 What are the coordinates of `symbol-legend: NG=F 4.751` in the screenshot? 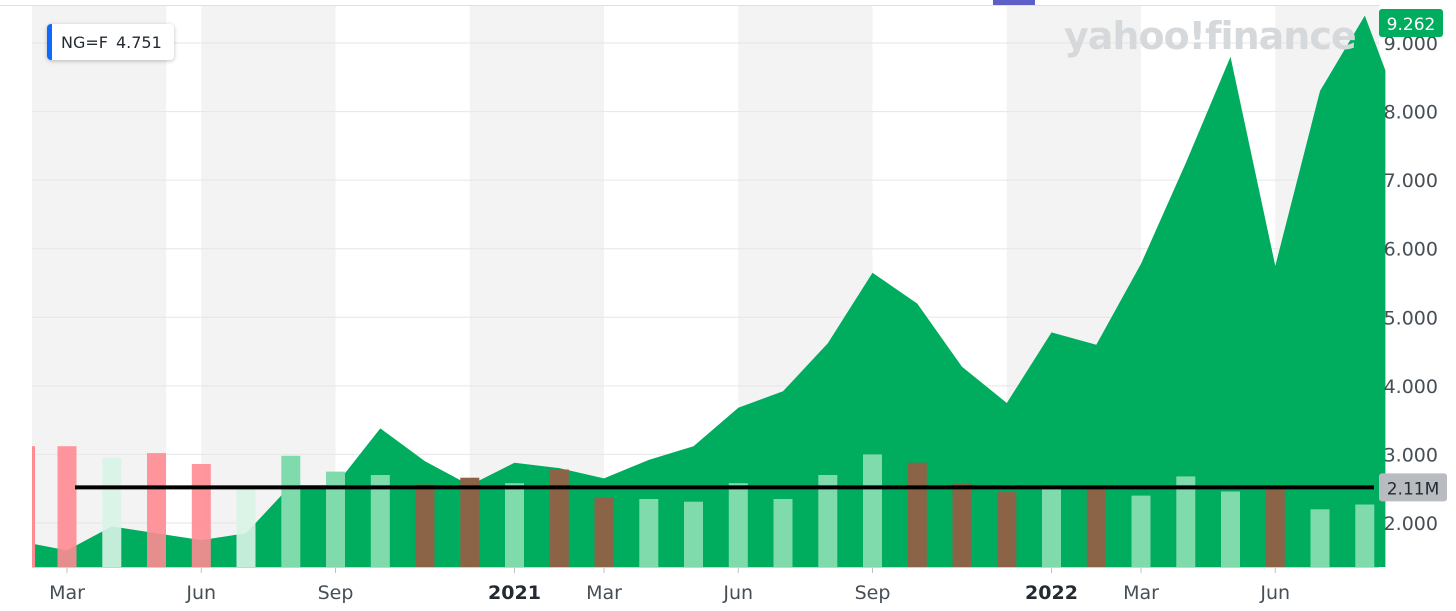 It's located at (110, 42).